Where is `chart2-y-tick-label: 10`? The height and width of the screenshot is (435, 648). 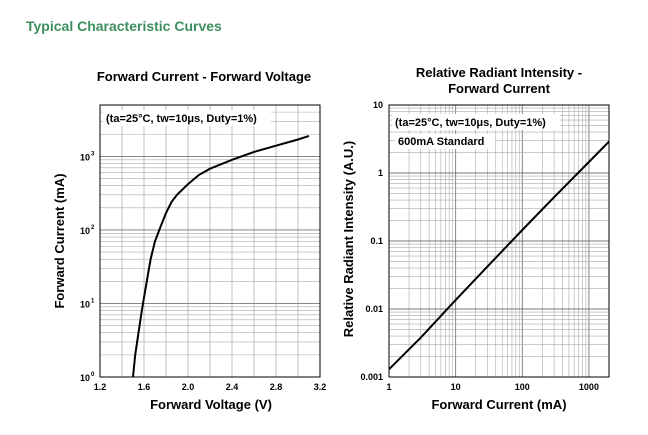
chart2-y-tick-label: 10 is located at coordinates (378, 105).